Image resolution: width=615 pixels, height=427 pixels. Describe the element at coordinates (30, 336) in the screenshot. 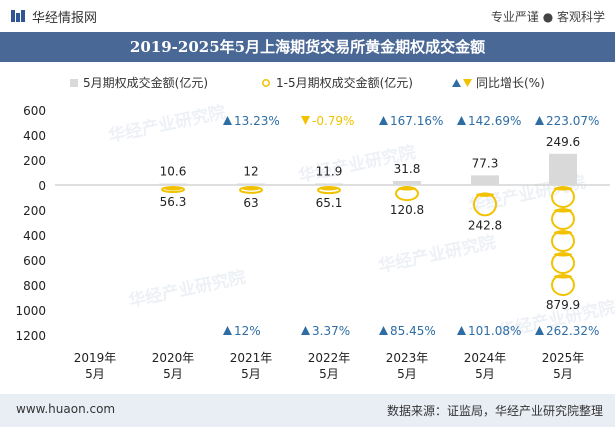

I see `y-tick-label: 1200` at that location.